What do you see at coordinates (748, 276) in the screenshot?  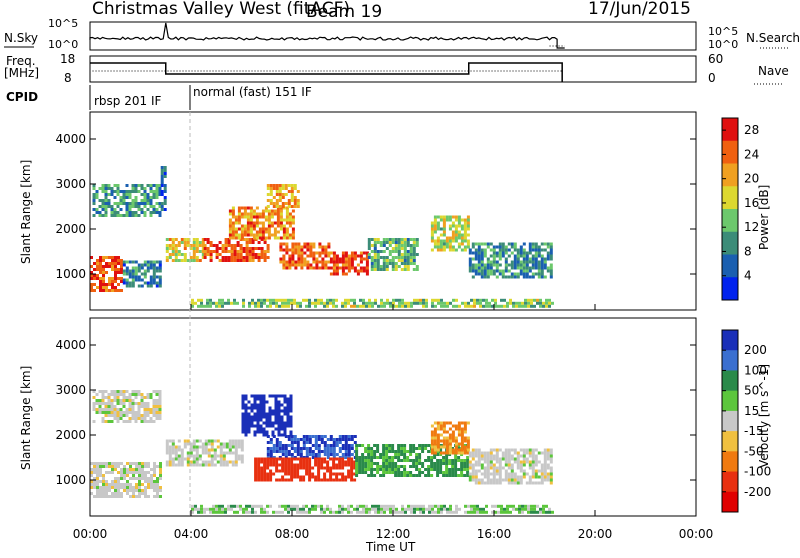 I see `colorbar-tick-label: 4` at bounding box center [748, 276].